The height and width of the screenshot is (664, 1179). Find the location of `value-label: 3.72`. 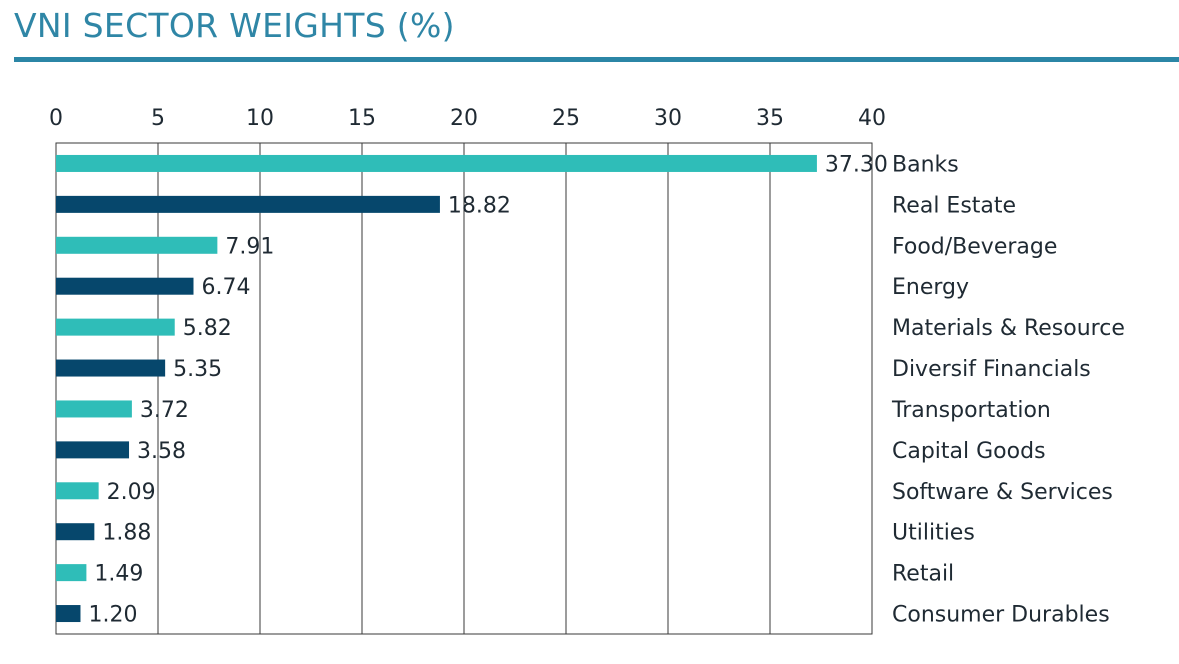

value-label: 3.72 is located at coordinates (164, 410).